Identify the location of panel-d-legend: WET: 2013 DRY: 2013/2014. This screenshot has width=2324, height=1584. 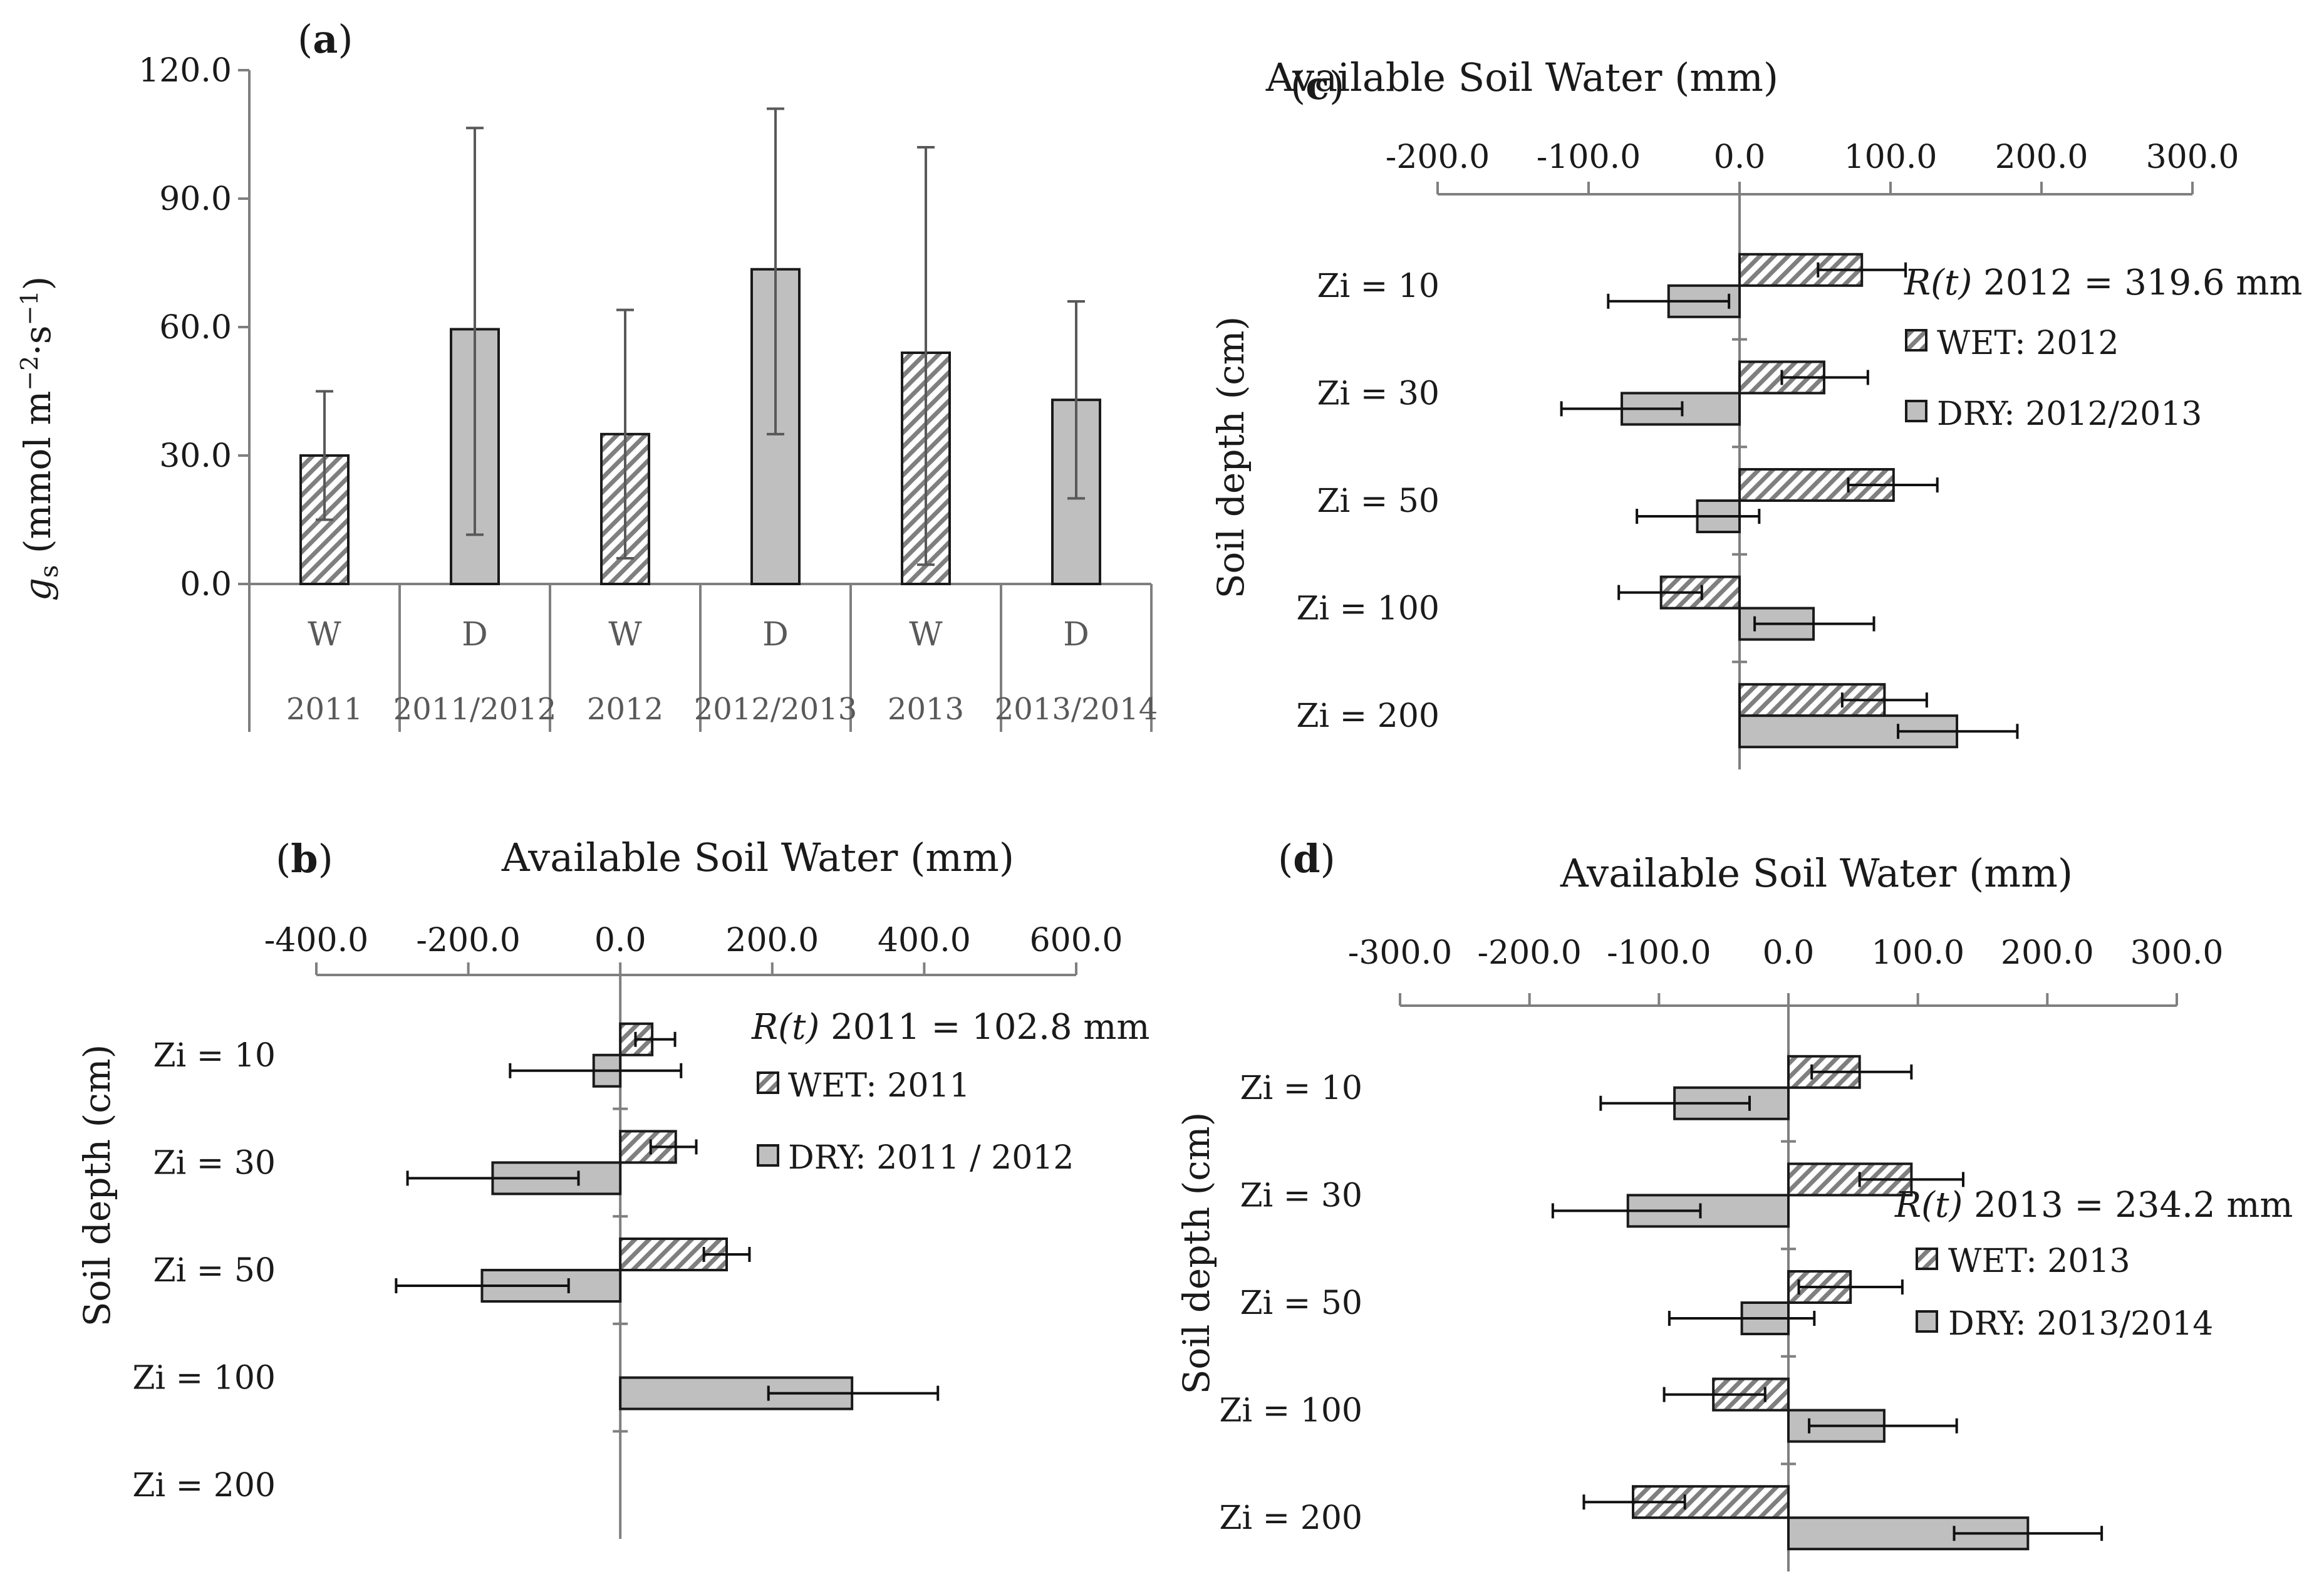
(2064, 1293).